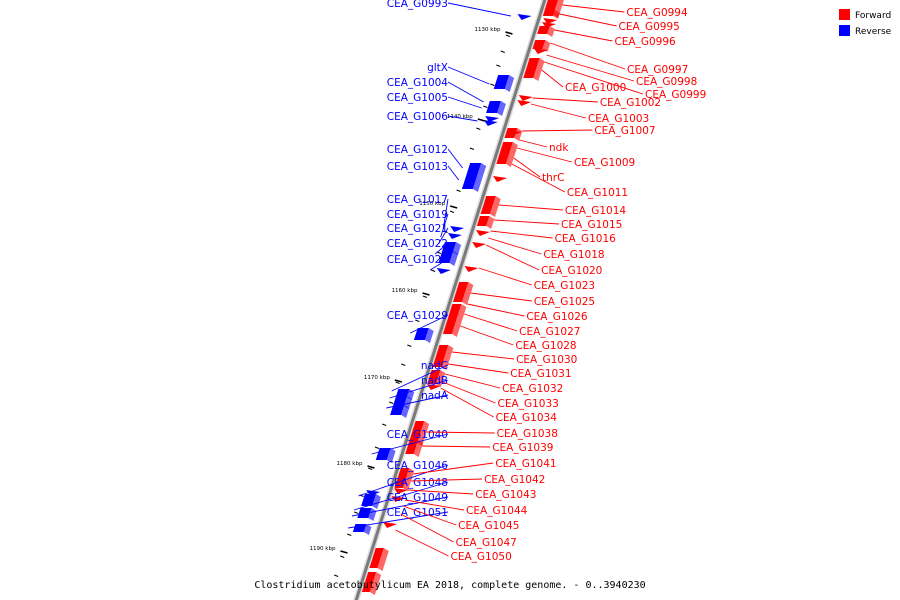 This screenshot has width=900, height=600. What do you see at coordinates (417, 229) in the screenshot?
I see `svg-text: CEA_G1021` at bounding box center [417, 229].